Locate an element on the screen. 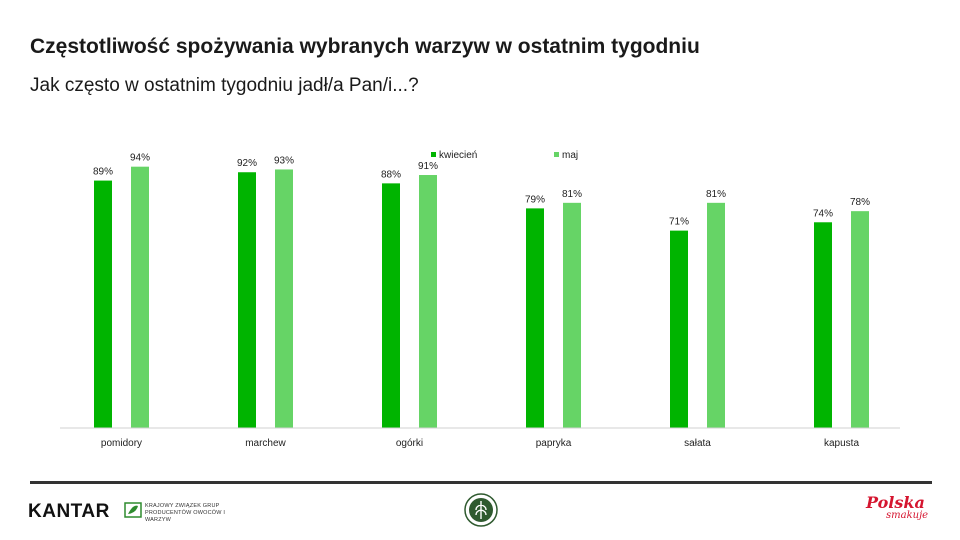 This screenshot has height=540, width=960. bar-pomidory-maj is located at coordinates (140, 297).